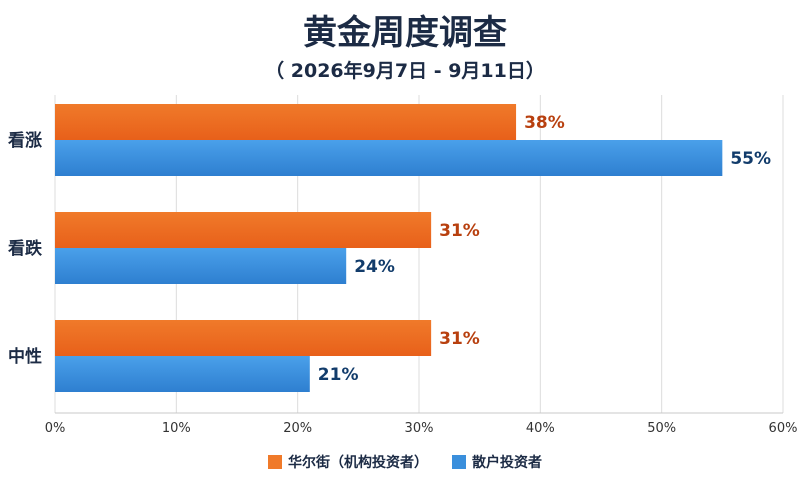  I want to click on x-tick-label: 60%, so click(783, 428).